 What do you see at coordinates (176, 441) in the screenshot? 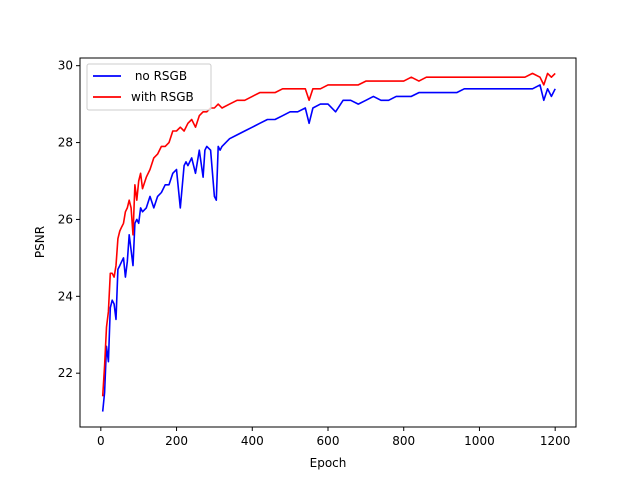
I see `x-tick-label: 200` at bounding box center [176, 441].